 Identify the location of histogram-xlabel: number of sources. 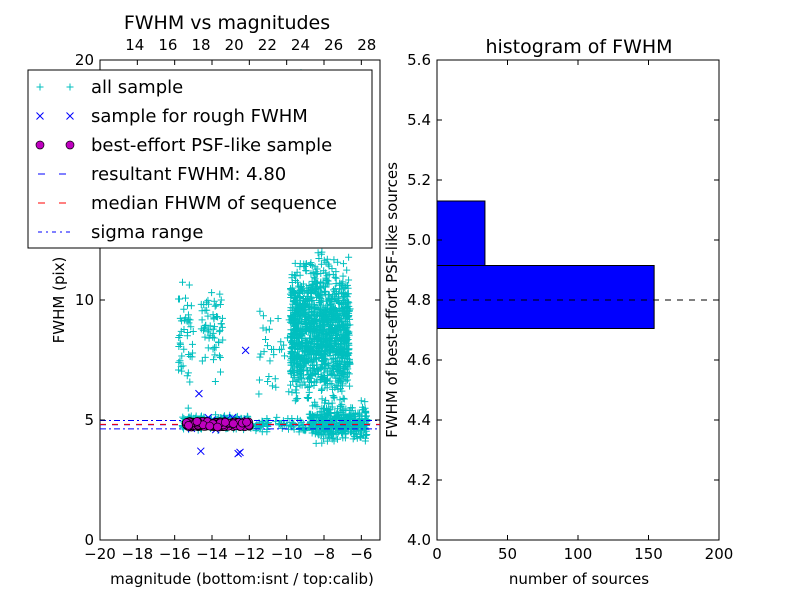
(579, 579).